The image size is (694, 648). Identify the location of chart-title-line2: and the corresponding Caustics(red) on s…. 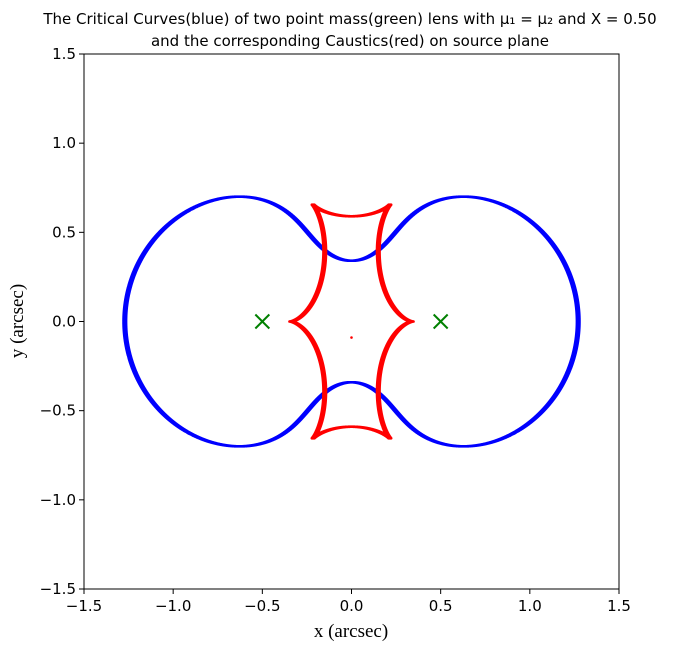
(350, 41).